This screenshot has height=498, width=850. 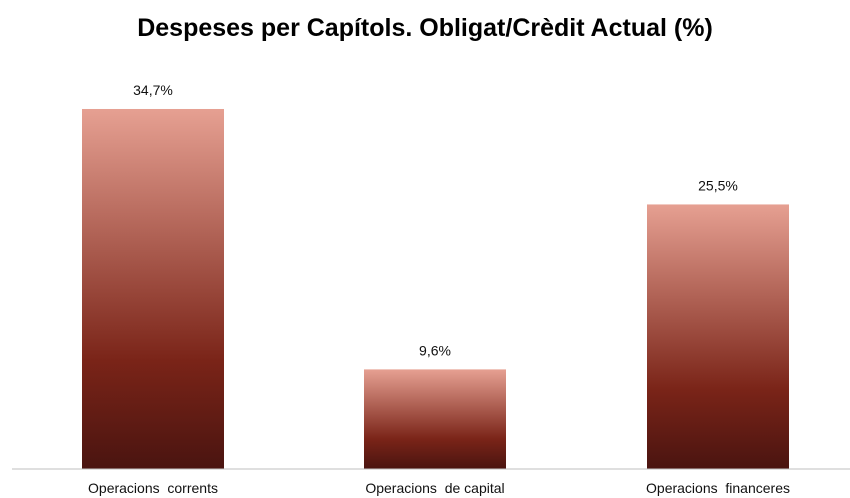 What do you see at coordinates (718, 488) in the screenshot?
I see `category-label-3: Operacions financeres` at bounding box center [718, 488].